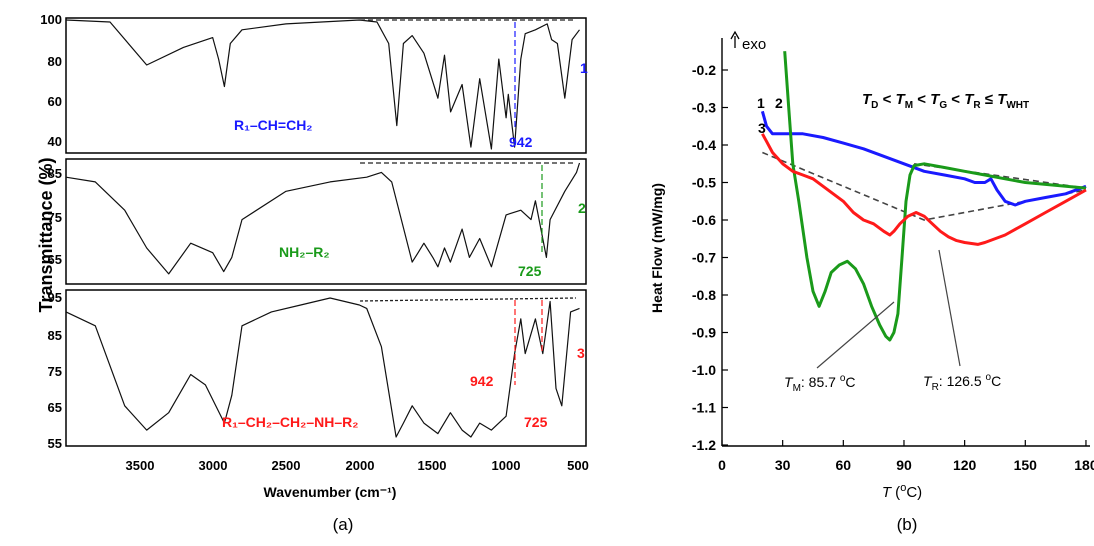 Image resolution: width=1094 pixels, height=546 pixels. What do you see at coordinates (844, 465) in the screenshot?
I see `x-tick-label: 60` at bounding box center [844, 465].